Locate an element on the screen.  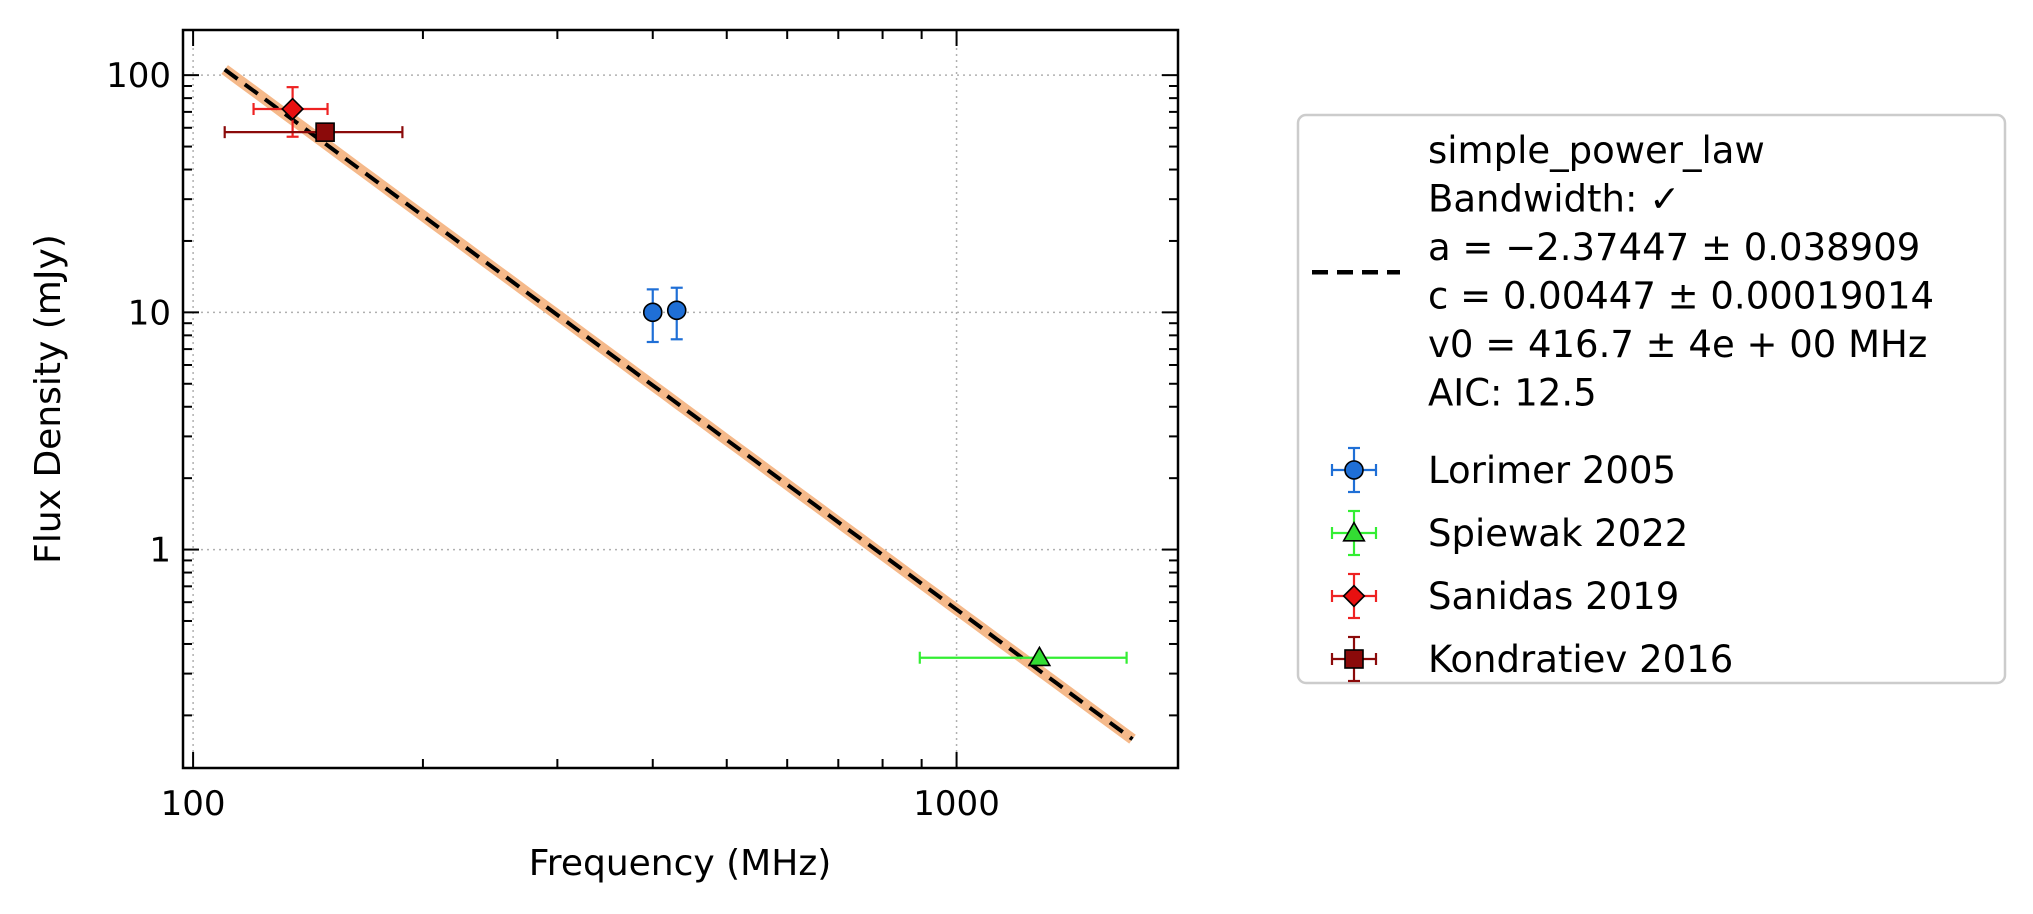
data-point-square is located at coordinates (325, 132).